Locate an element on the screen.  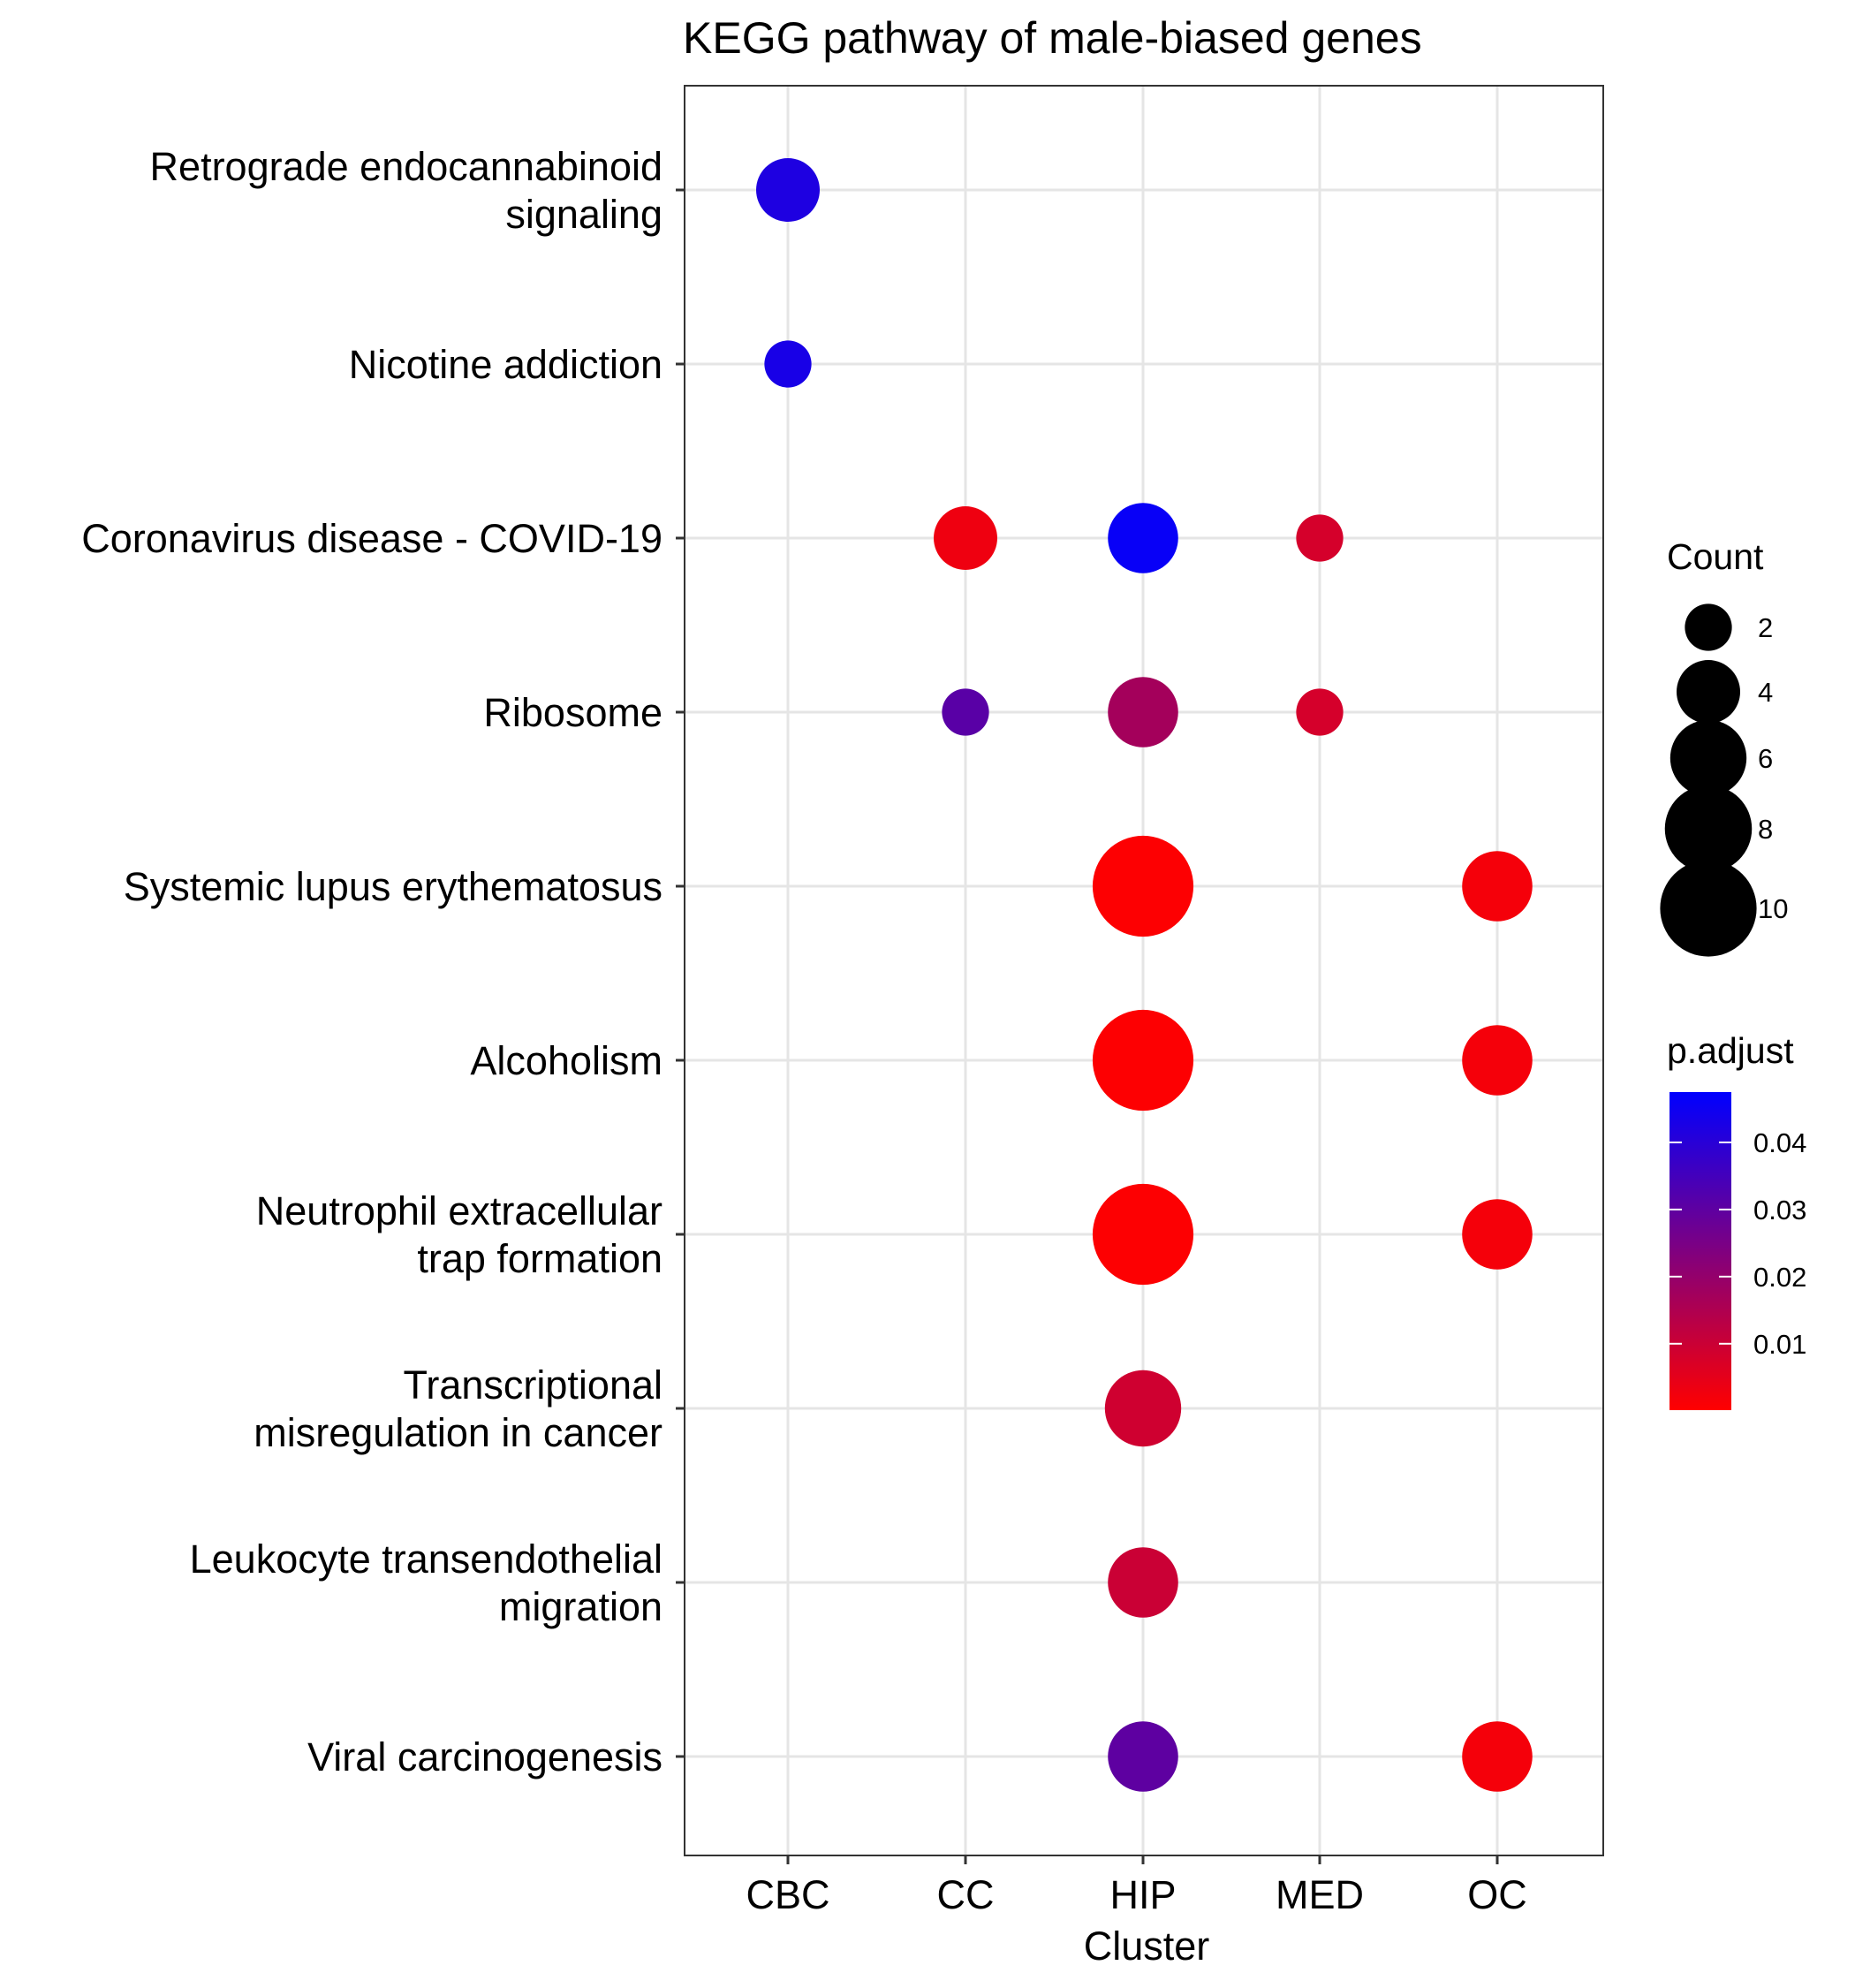
size-legend-label: 10 is located at coordinates (1773, 908).